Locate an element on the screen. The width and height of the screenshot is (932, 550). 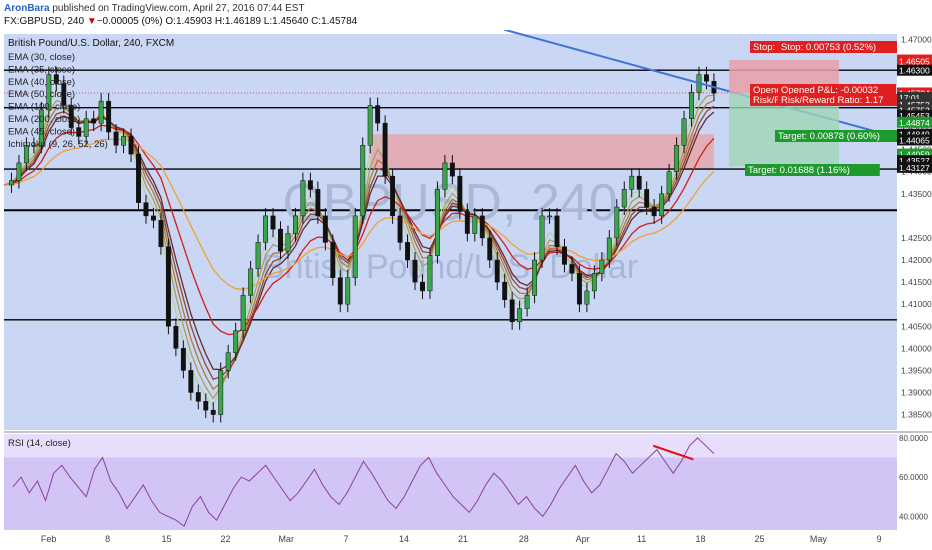
indicator-label: EMA (100, close) is located at coordinates (44, 107).